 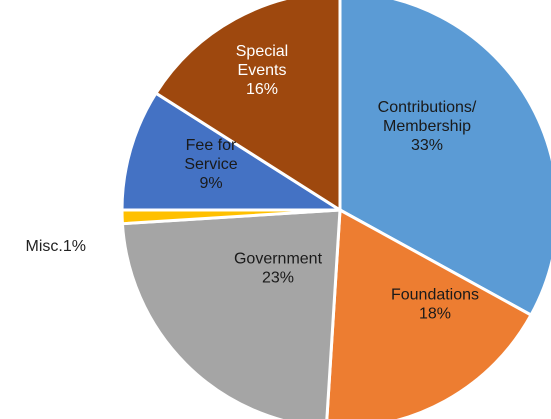 What do you see at coordinates (210, 164) in the screenshot?
I see `slice-label-fee-for-service: Fee for Service 9%` at bounding box center [210, 164].